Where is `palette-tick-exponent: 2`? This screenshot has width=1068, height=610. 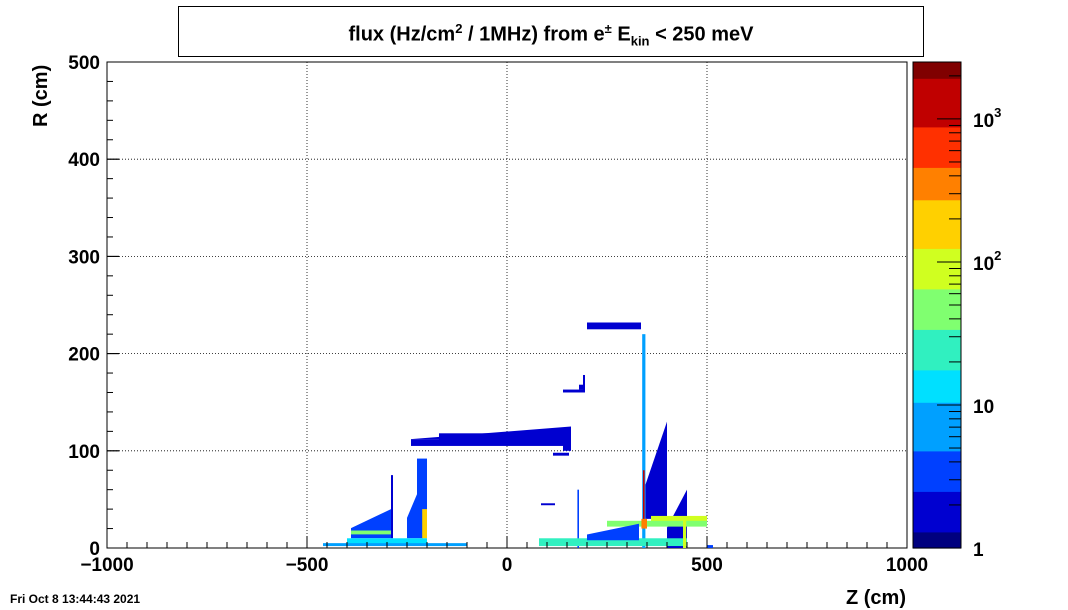
palette-tick-exponent: 2 is located at coordinates (997, 255).